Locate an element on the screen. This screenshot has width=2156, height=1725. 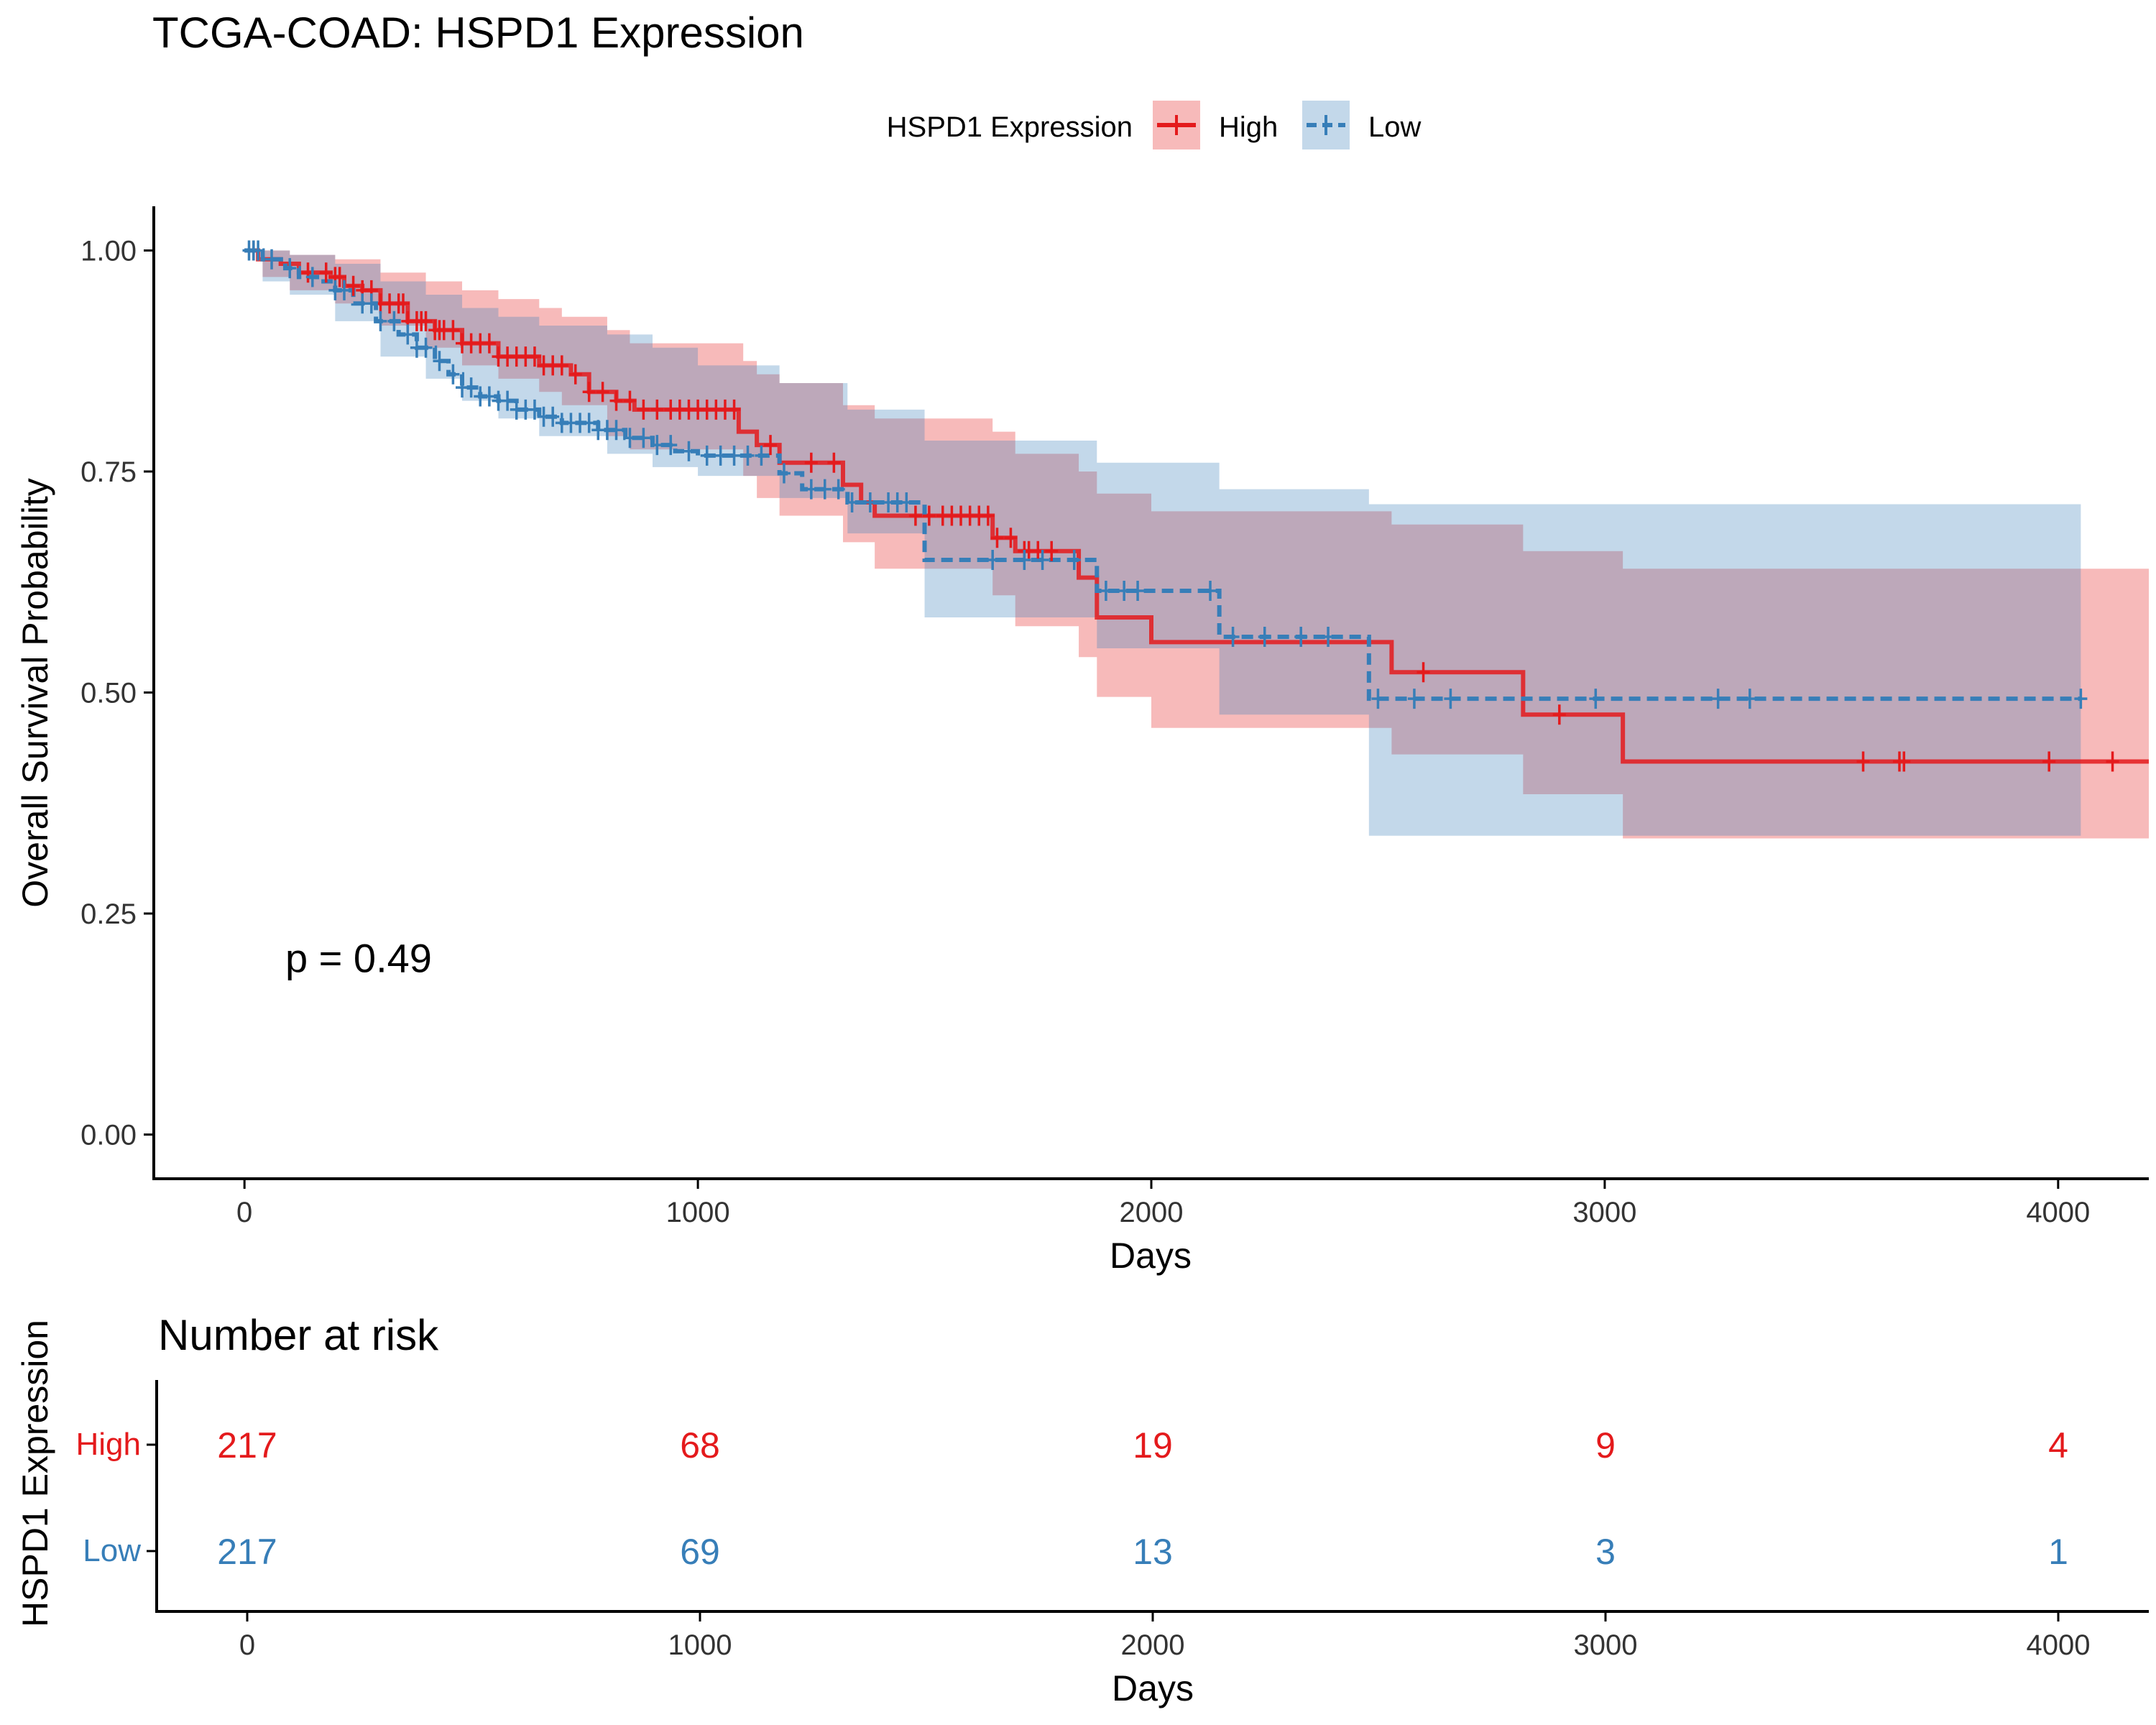
risk-x-tick-label-3000: 3000 is located at coordinates (1606, 1645).